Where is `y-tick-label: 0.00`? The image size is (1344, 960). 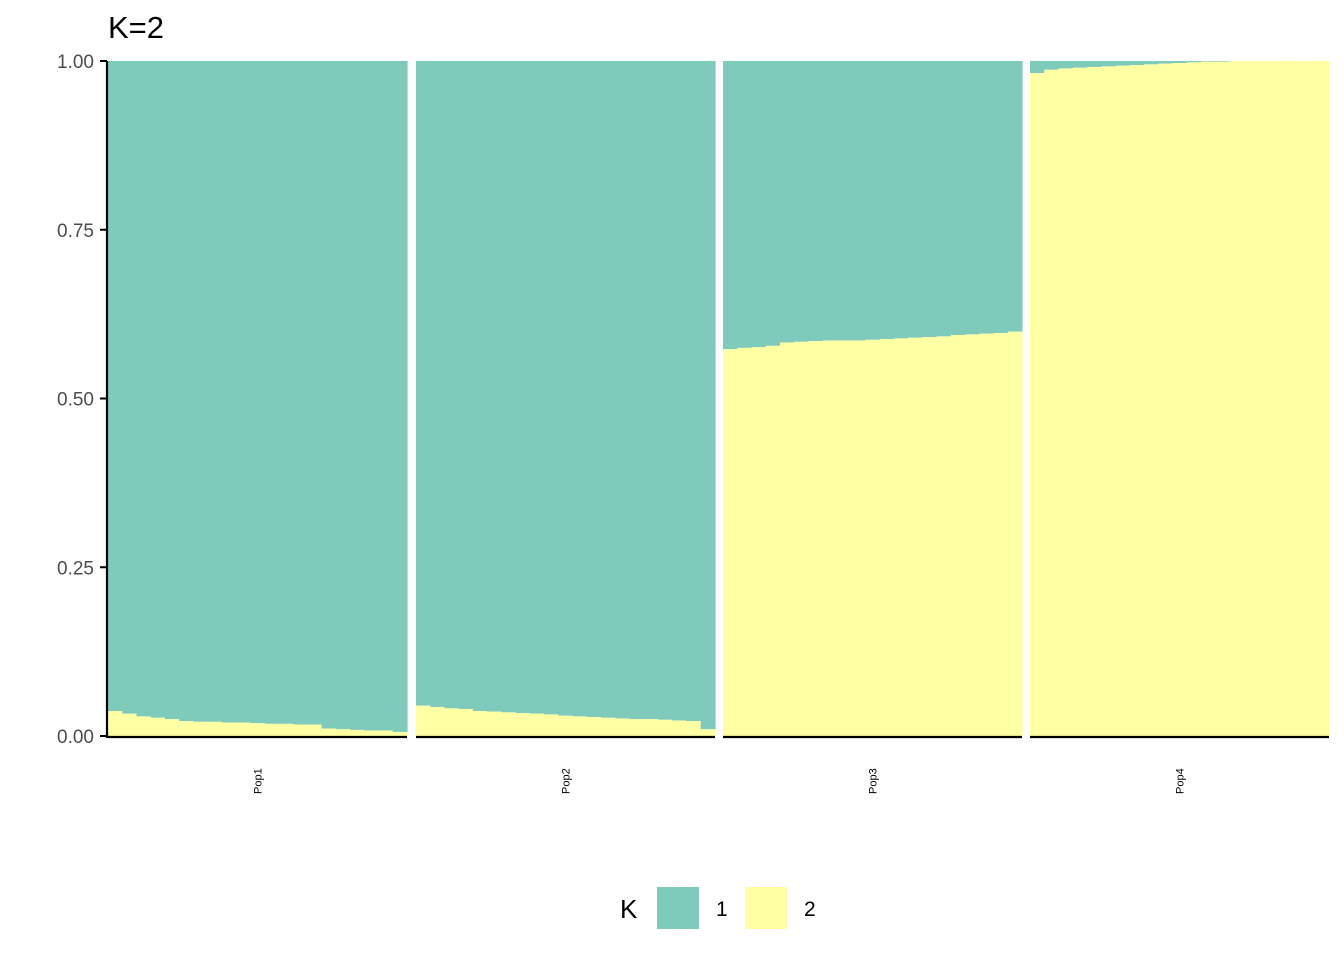
y-tick-label: 0.00 is located at coordinates (75, 737).